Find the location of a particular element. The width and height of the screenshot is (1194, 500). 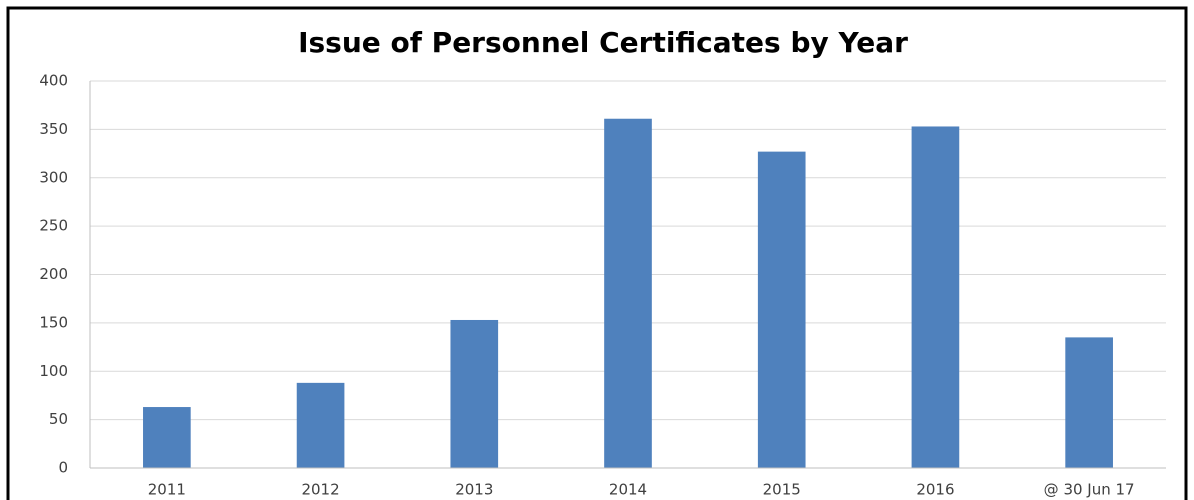

x-tick-label: 2012 is located at coordinates (320, 490).